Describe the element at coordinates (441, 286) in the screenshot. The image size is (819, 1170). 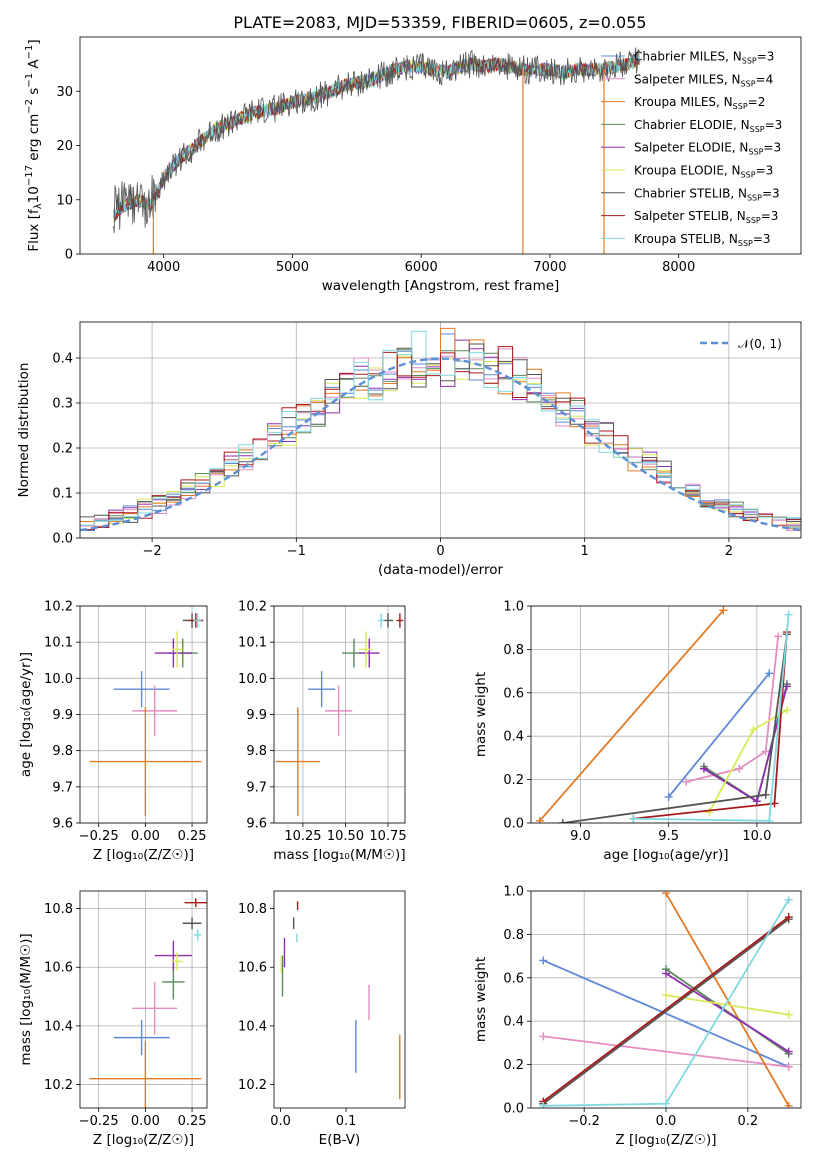
I see `x-axis-label: wavelength [Angstrom, rest frame]` at that location.